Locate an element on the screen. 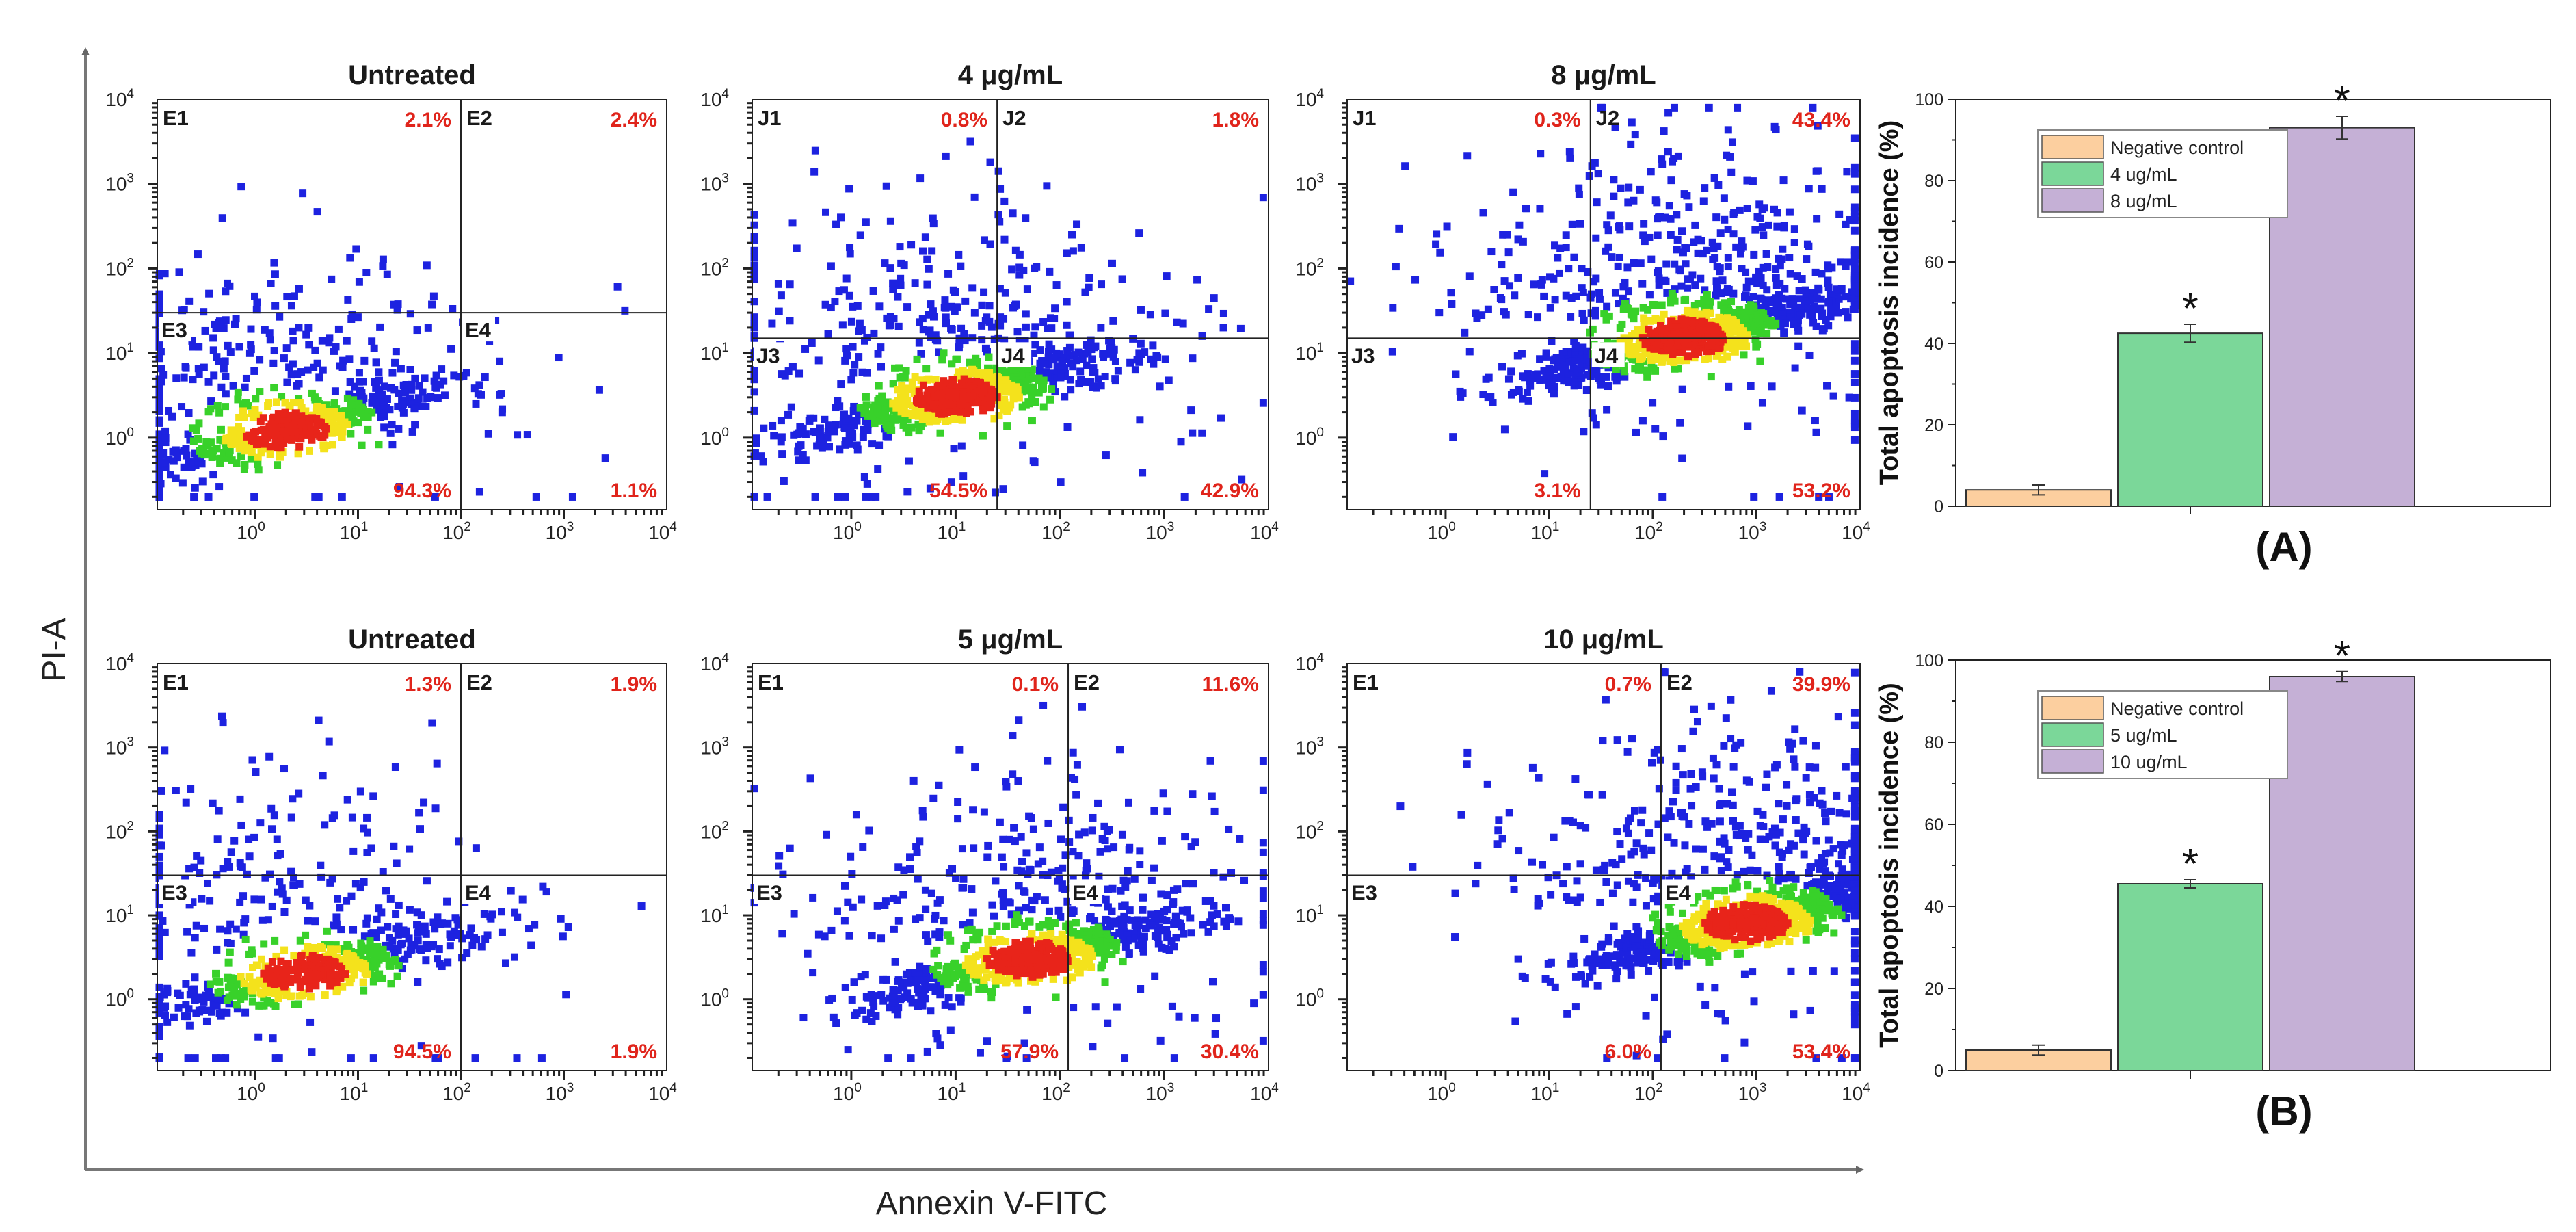 The width and height of the screenshot is (2576, 1232). x-tick-exponent: 4 is located at coordinates (673, 1088).